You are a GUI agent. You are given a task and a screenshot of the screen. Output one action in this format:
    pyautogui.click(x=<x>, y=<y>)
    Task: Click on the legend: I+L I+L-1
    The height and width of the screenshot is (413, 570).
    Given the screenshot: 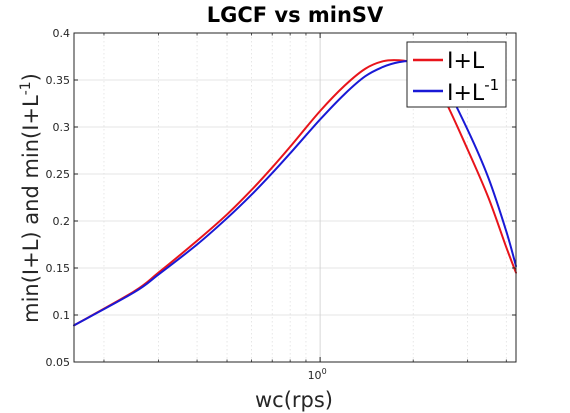 What is the action you would take?
    pyautogui.click(x=456, y=74)
    